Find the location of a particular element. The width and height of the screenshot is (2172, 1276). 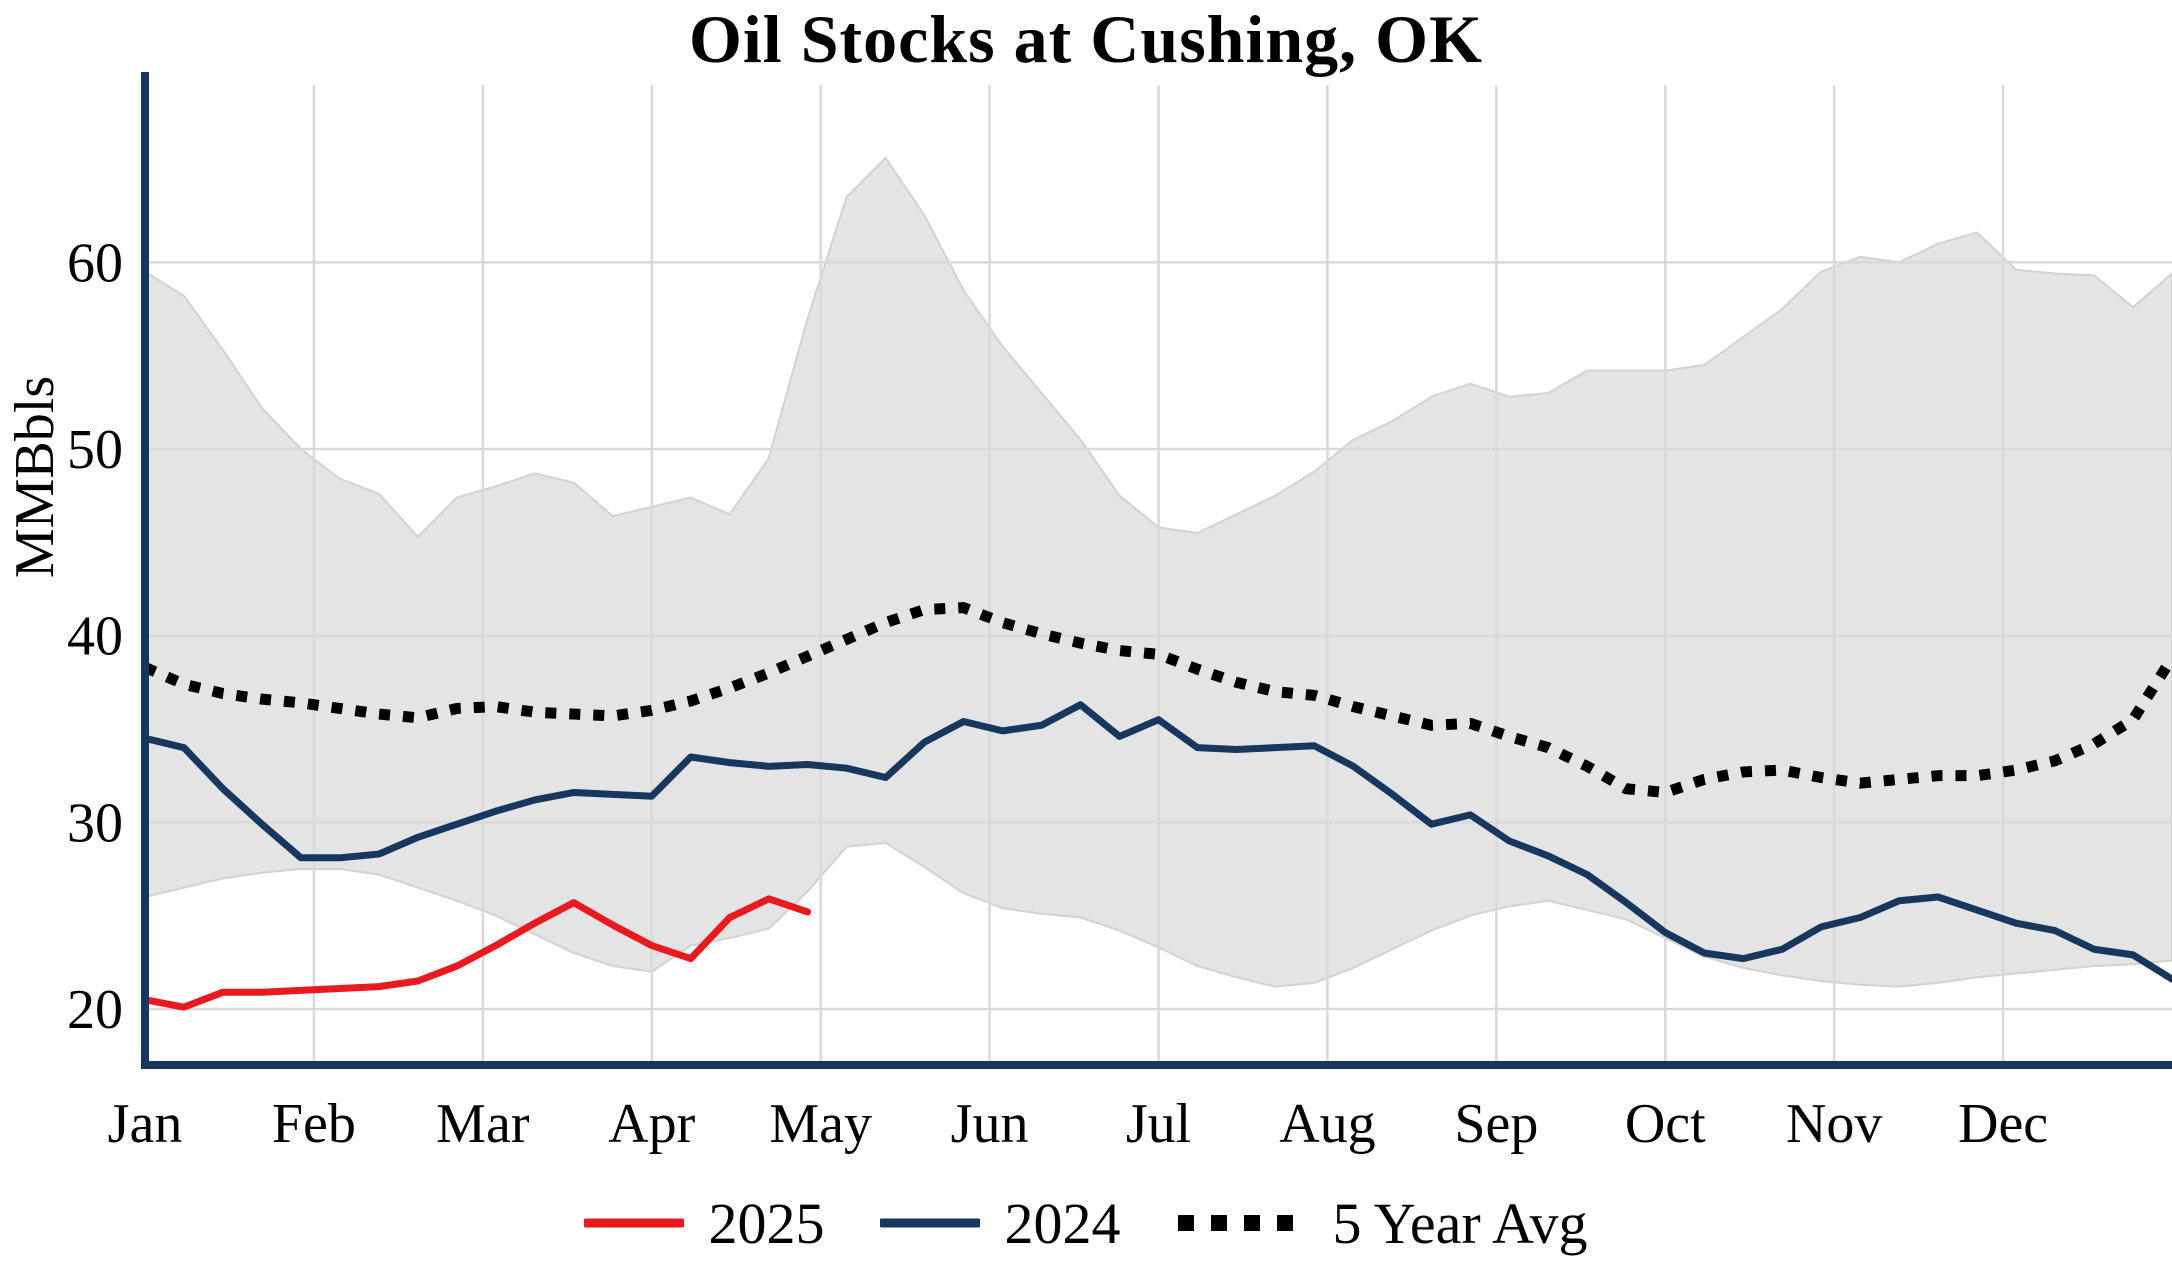

svg-text: 40 is located at coordinates (95, 637).